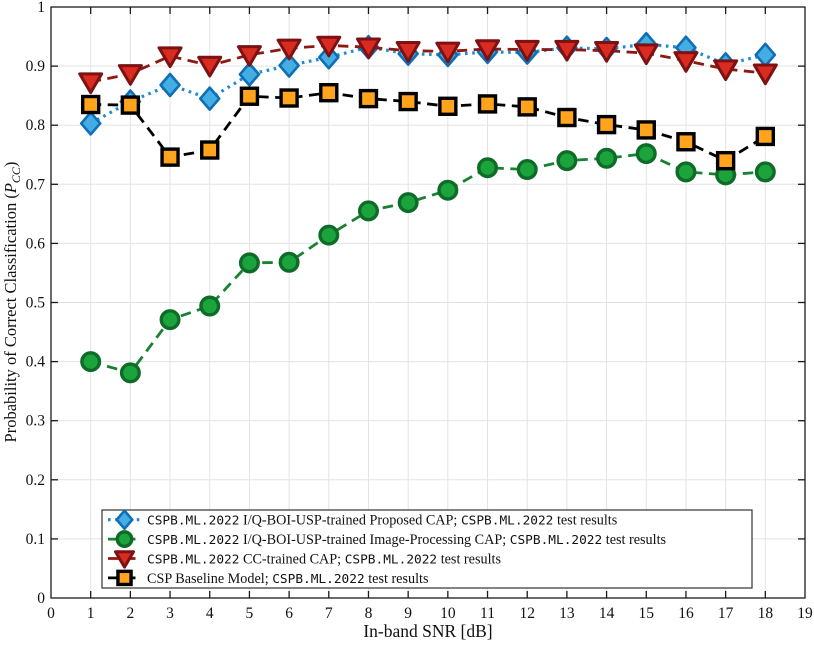  What do you see at coordinates (36, 125) in the screenshot?
I see `y-tick-label: 0.8` at bounding box center [36, 125].